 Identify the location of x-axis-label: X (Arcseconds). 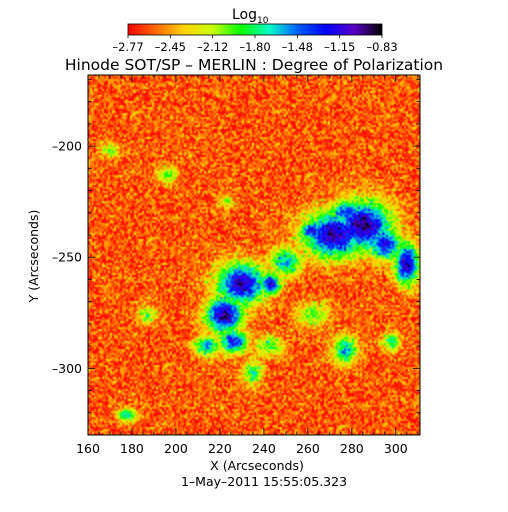
(257, 465).